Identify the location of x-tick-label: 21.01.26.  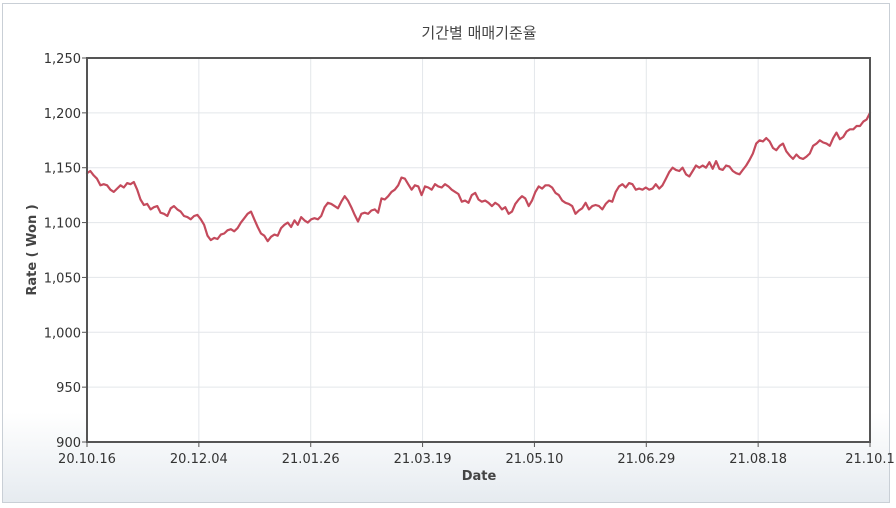
(311, 459).